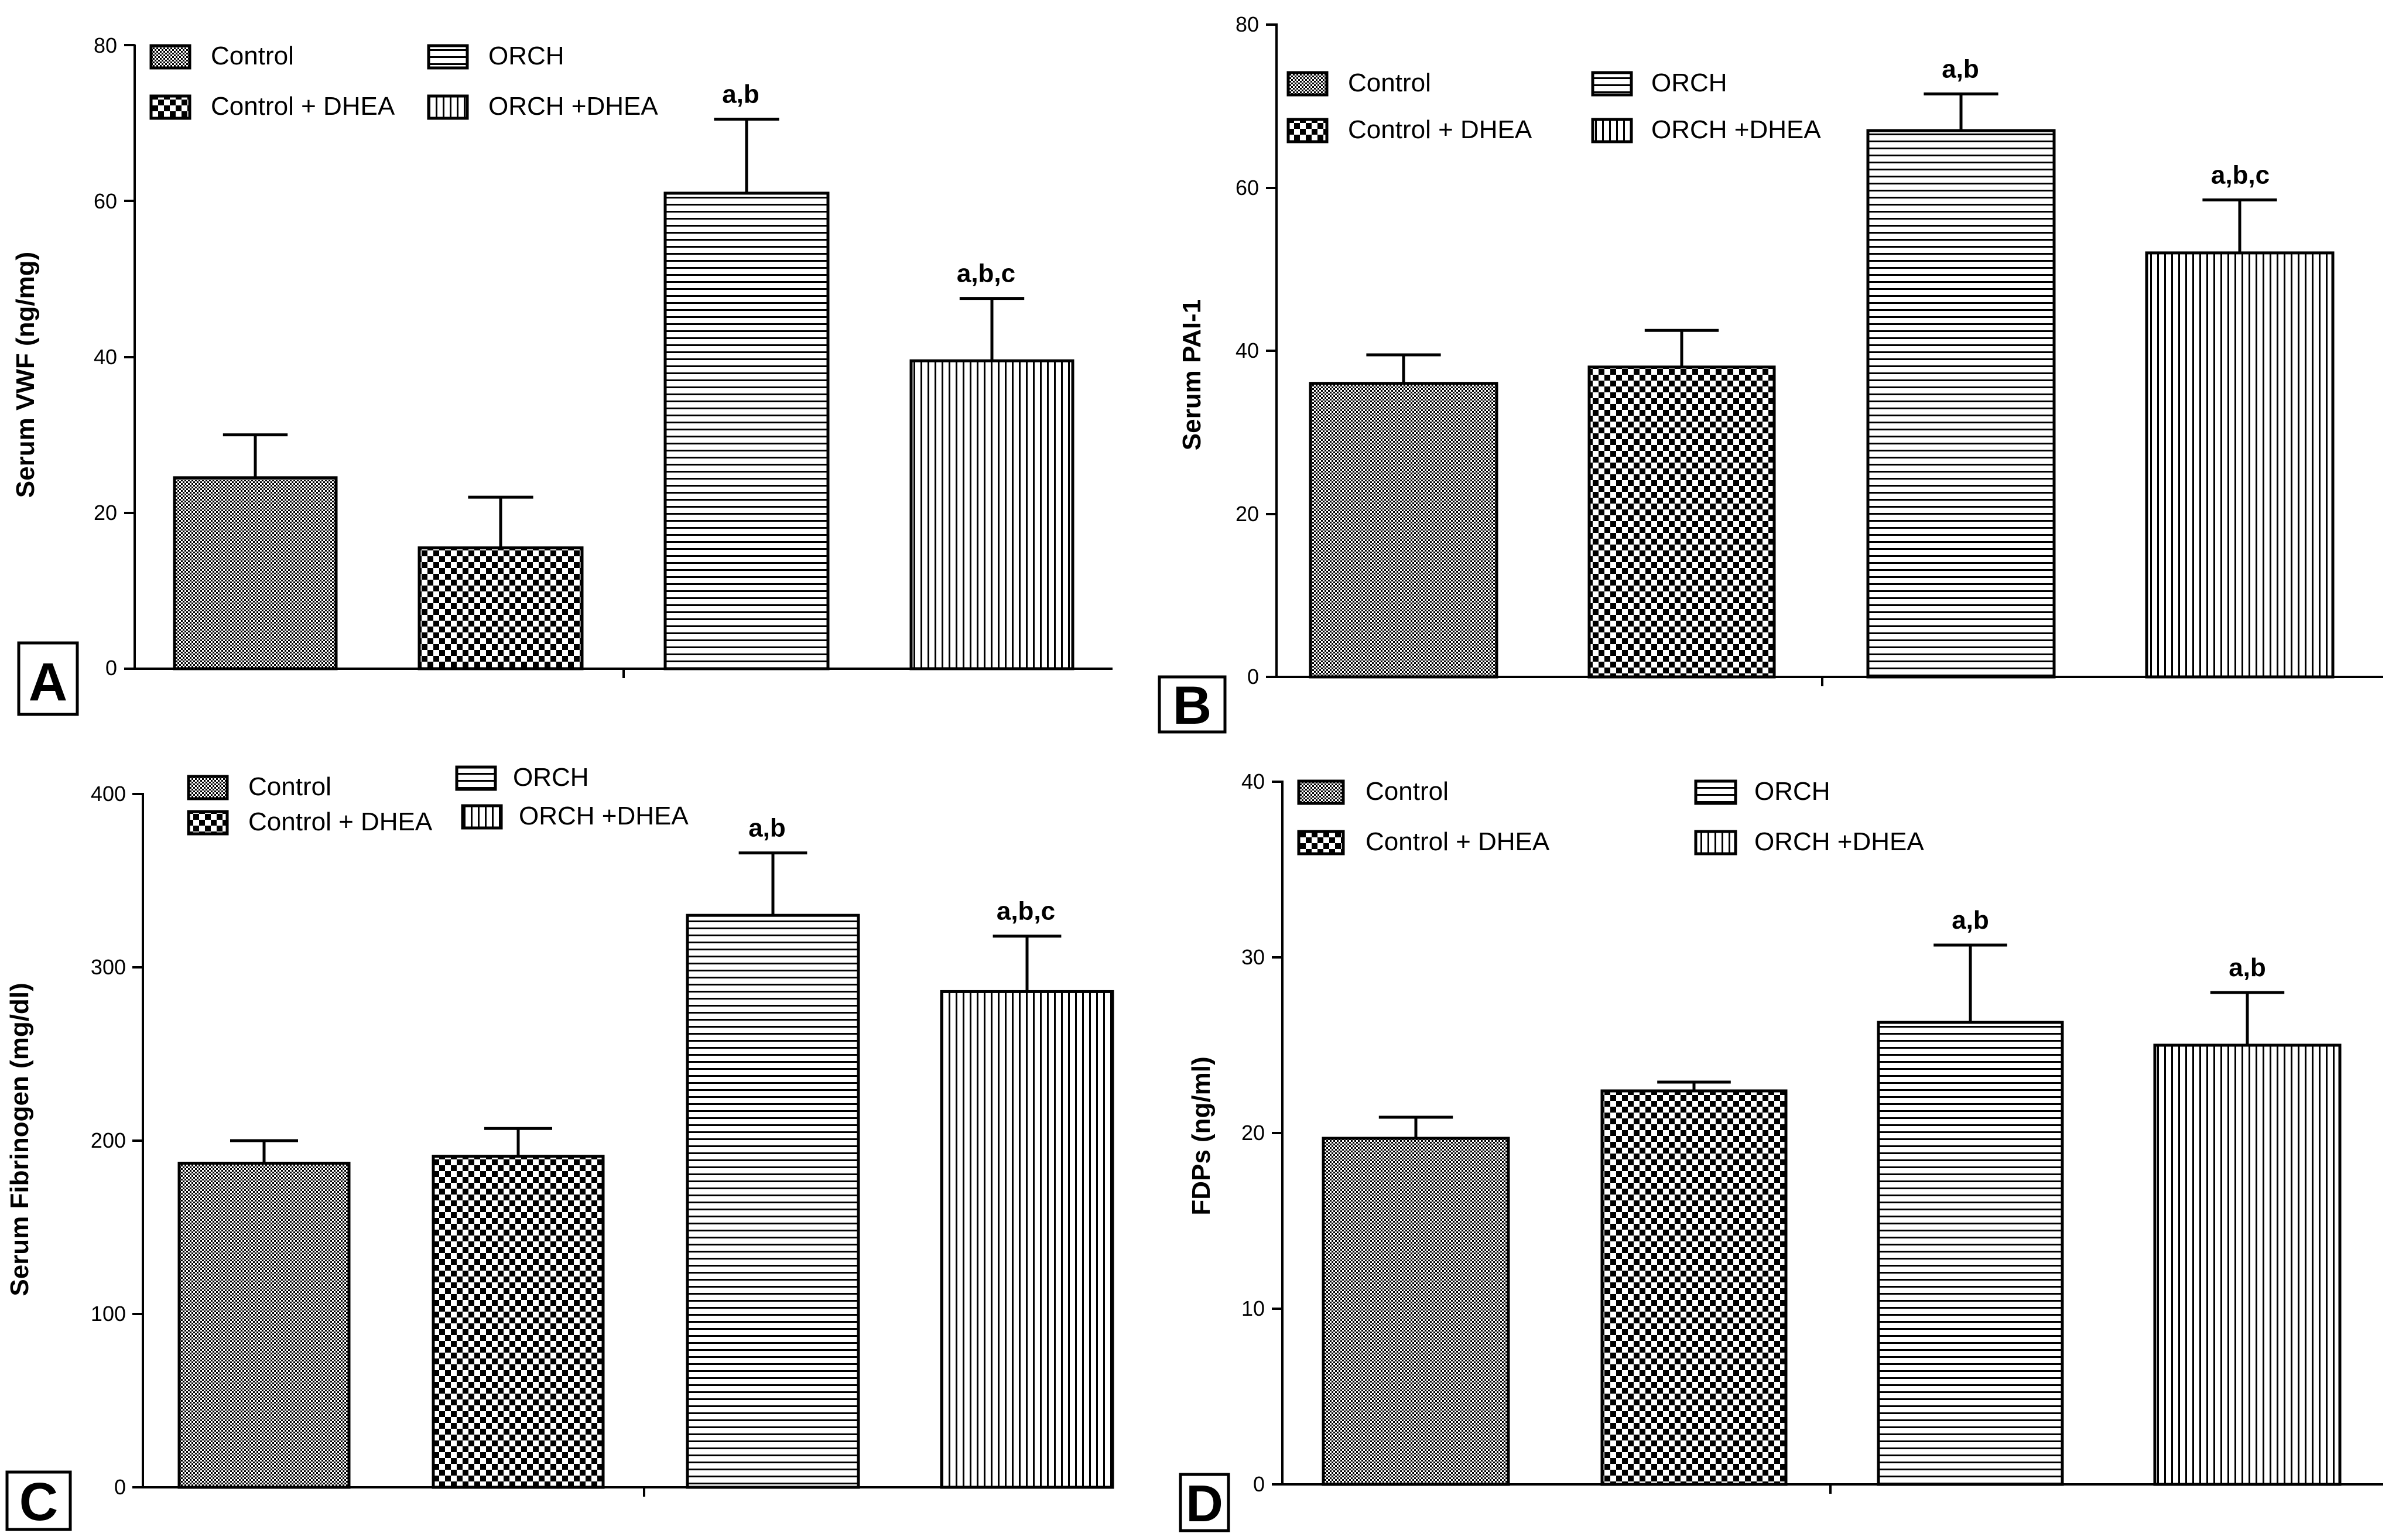 Image resolution: width=2399 pixels, height=1540 pixels. What do you see at coordinates (1253, 957) in the screenshot?
I see `panel-d-ytick: 30` at bounding box center [1253, 957].